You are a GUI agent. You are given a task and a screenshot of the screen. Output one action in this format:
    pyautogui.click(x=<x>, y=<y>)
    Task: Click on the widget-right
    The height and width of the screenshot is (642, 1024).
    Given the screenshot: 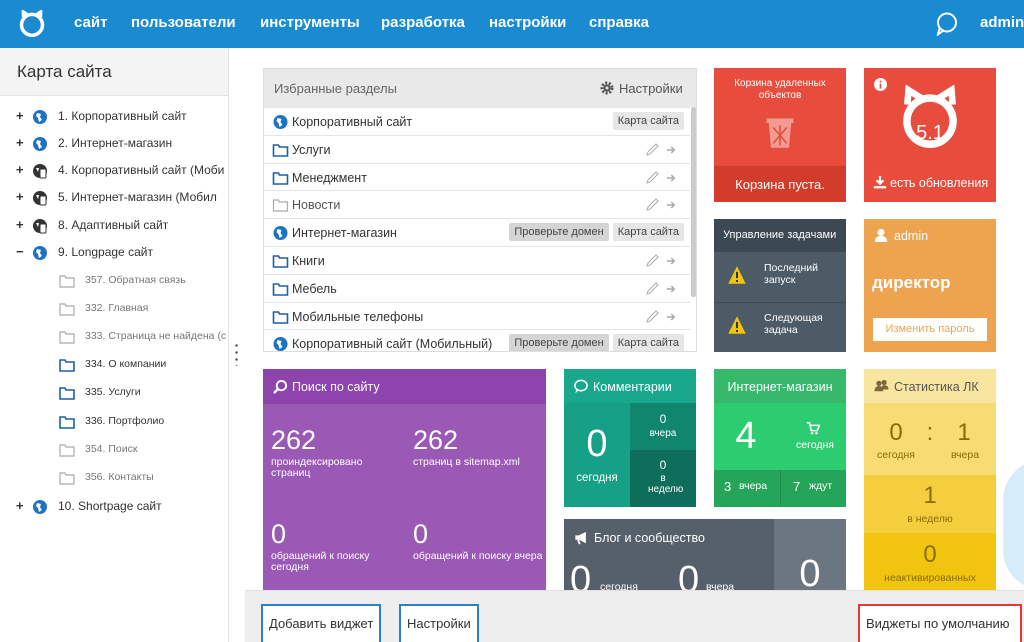 What is the action you would take?
    pyautogui.click(x=810, y=554)
    